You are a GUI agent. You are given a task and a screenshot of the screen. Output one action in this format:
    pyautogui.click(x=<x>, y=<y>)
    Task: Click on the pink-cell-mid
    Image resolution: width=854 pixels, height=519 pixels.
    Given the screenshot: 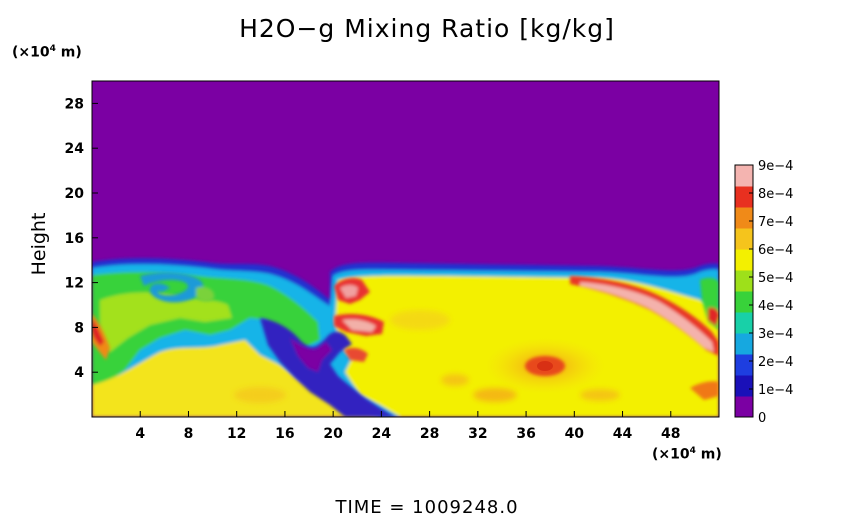 What is the action you would take?
    pyautogui.click(x=359, y=325)
    